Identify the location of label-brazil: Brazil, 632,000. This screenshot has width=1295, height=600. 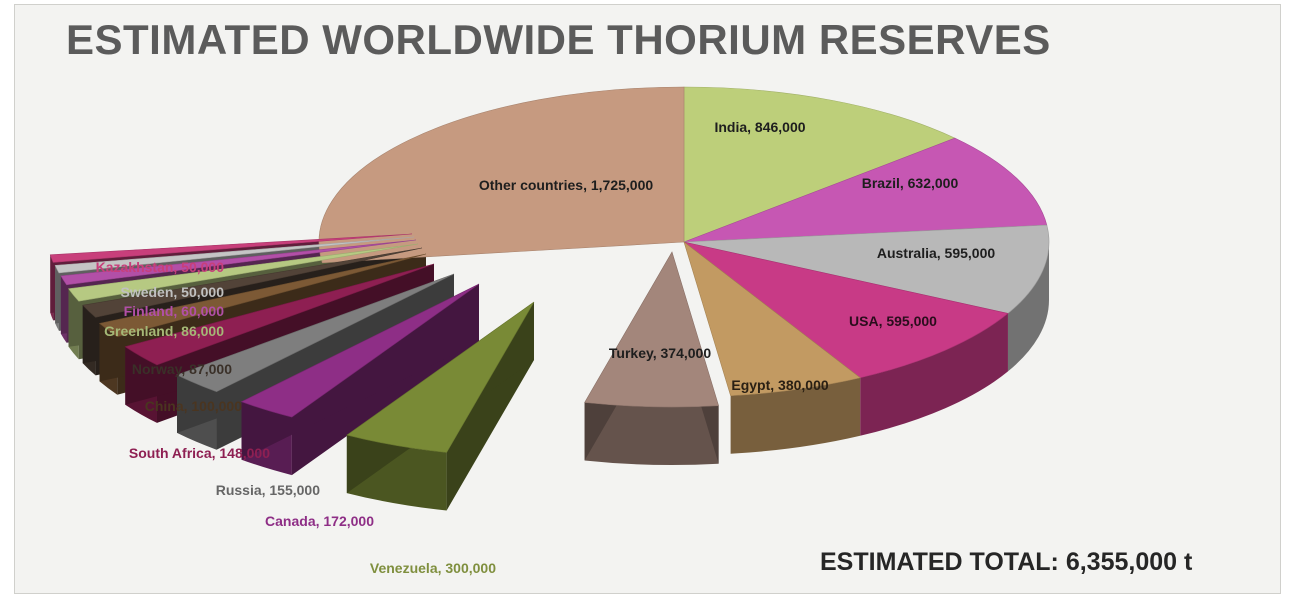
(910, 183).